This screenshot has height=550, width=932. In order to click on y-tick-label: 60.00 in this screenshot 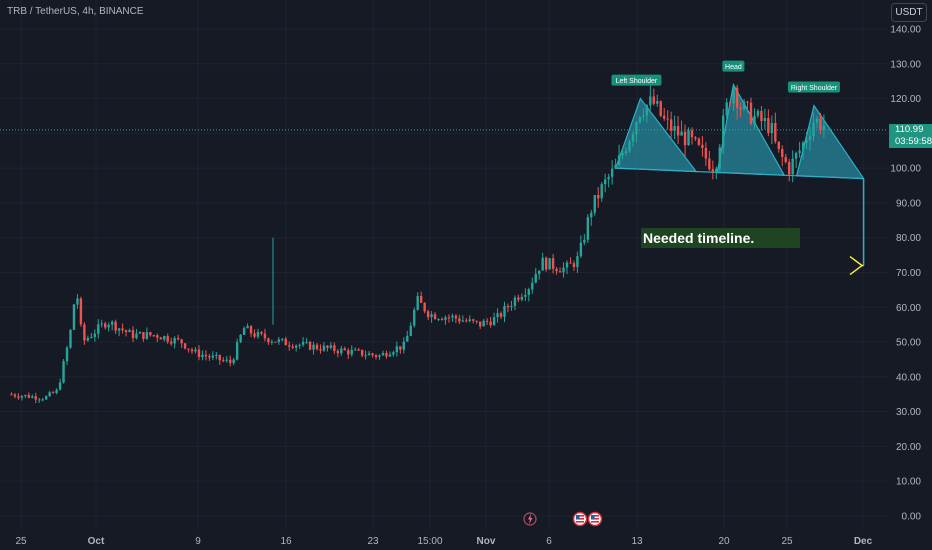, I will do `click(908, 308)`.